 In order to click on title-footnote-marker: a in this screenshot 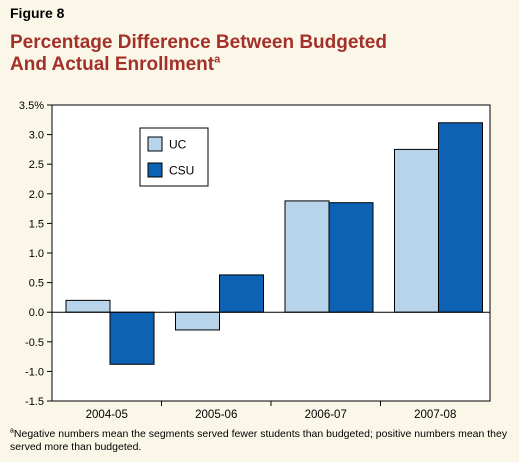, I will do `click(217, 59)`.